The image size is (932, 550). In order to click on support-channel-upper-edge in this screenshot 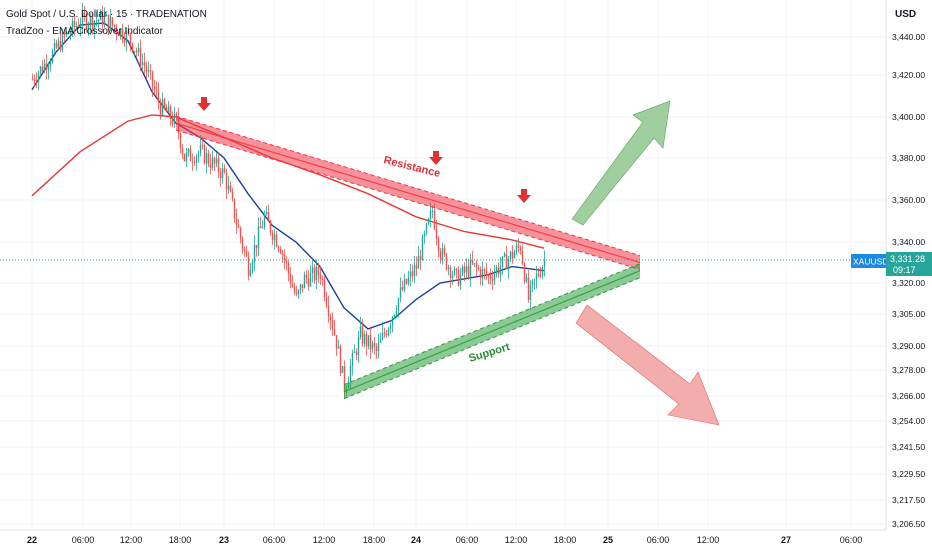, I will do `click(492, 324)`.